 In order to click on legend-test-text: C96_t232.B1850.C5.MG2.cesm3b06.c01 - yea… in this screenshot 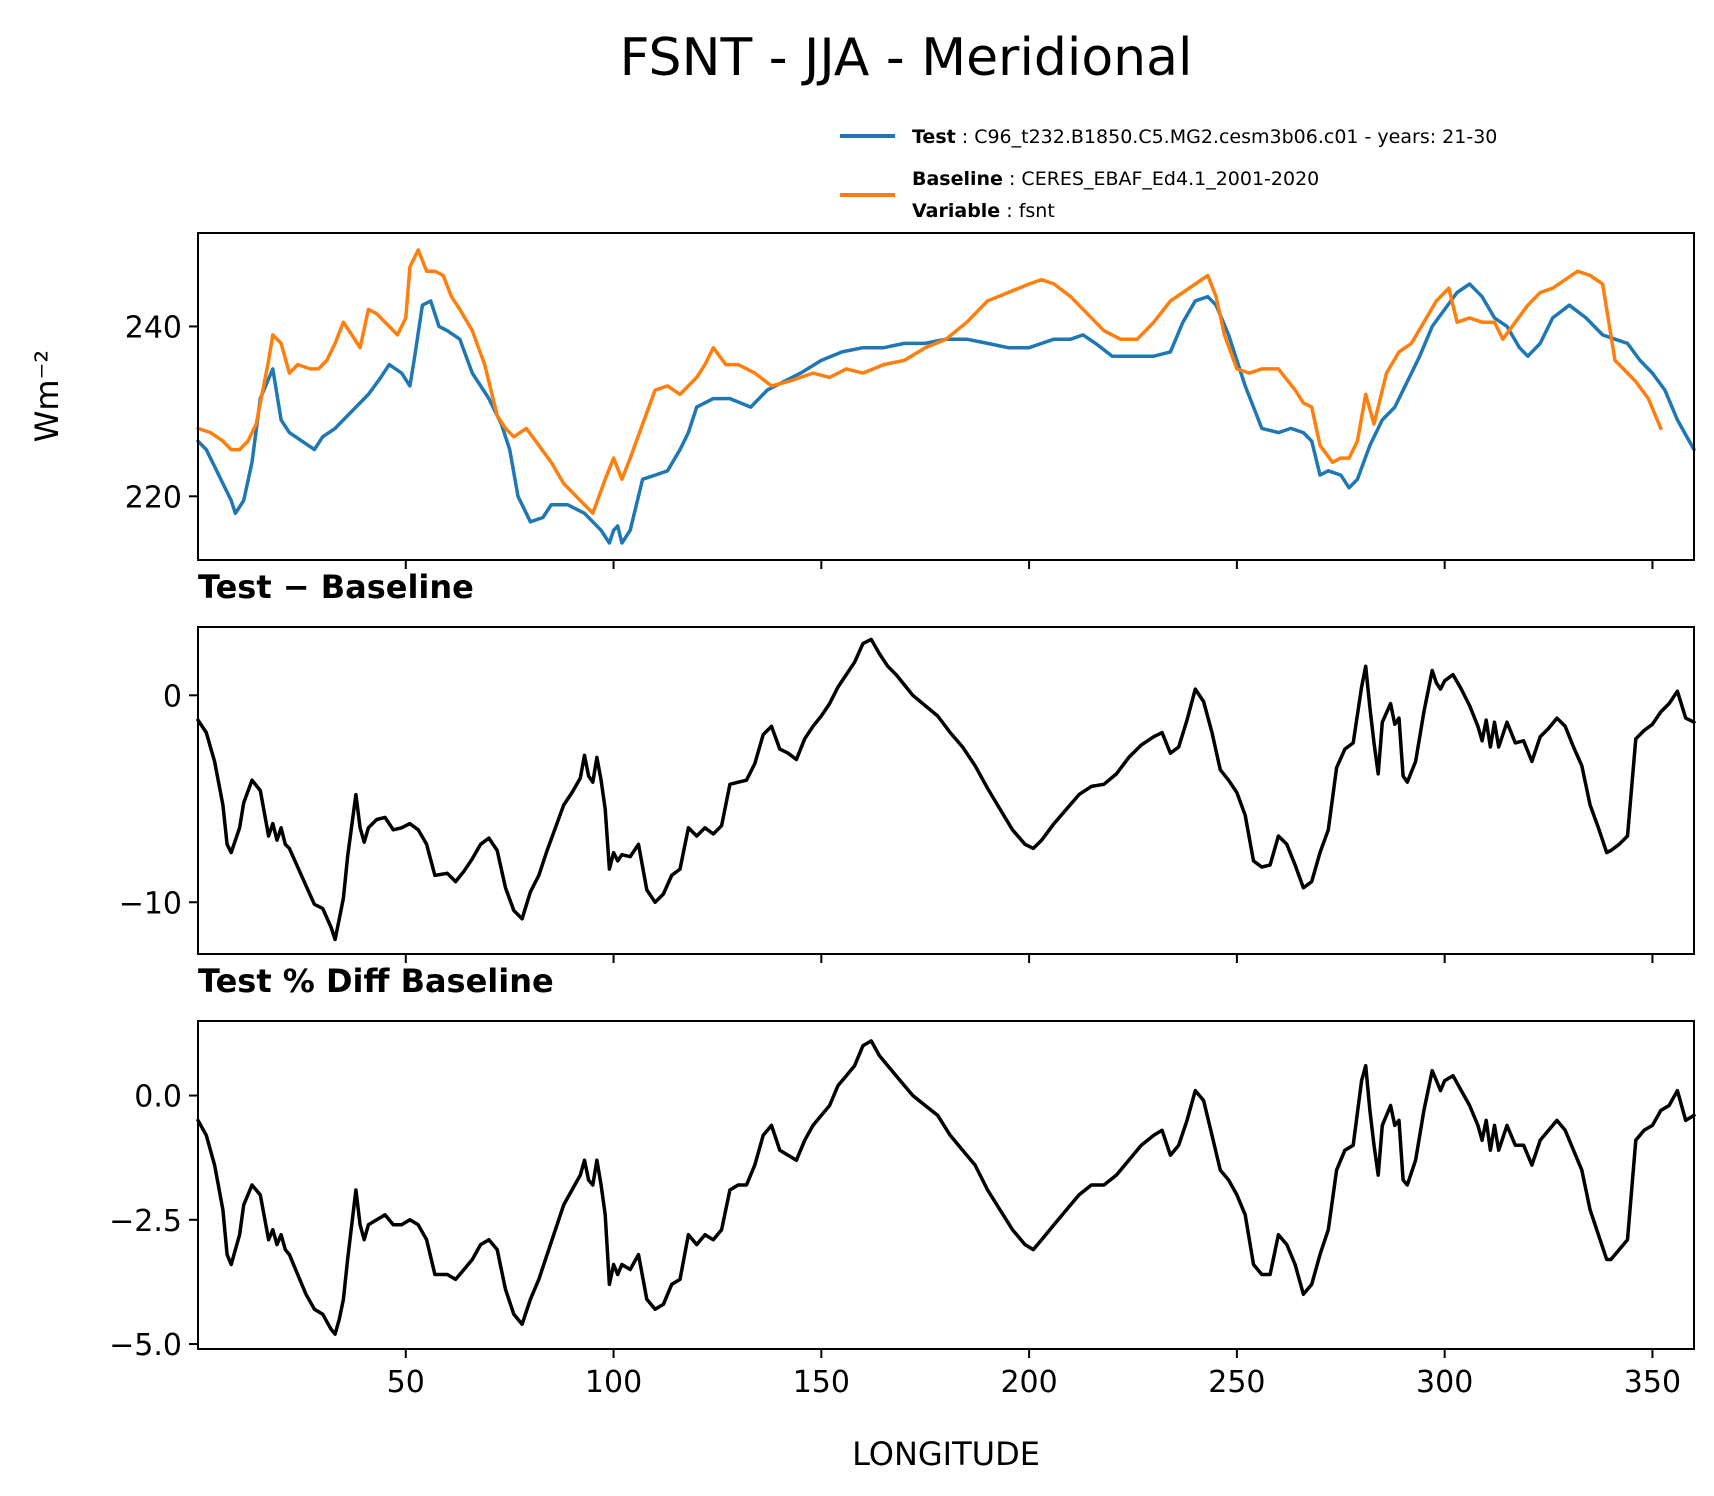, I will do `click(1235, 137)`.